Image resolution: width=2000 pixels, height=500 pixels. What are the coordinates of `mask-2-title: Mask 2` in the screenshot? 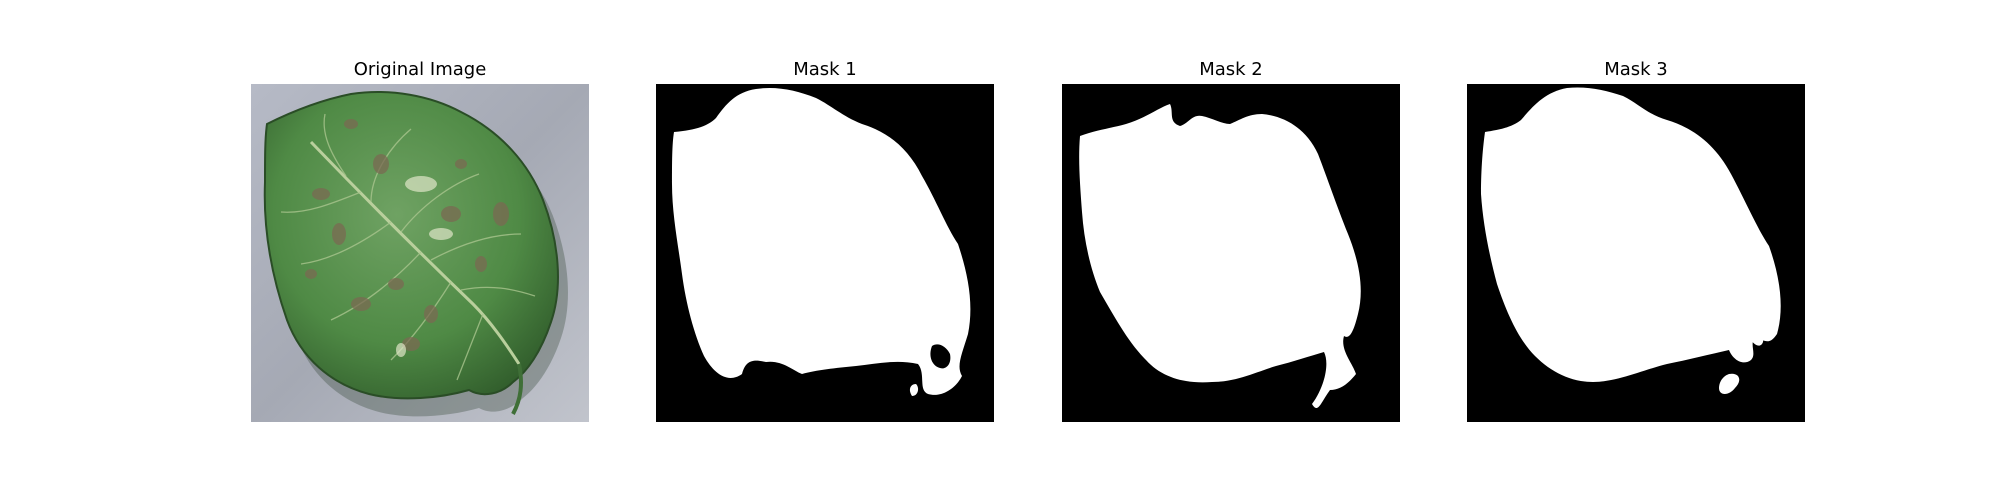 It's located at (1231, 69).